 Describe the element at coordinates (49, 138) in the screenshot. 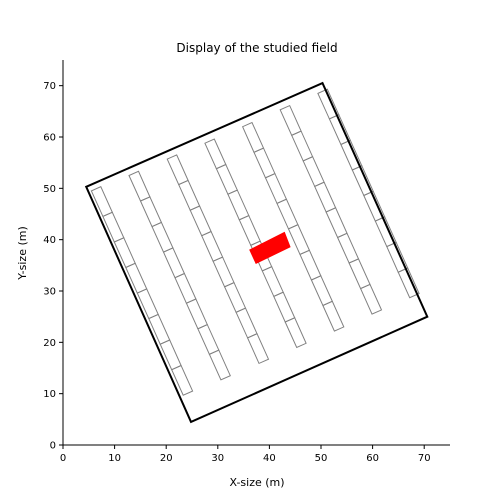

I see `y-tick-label: 60` at that location.